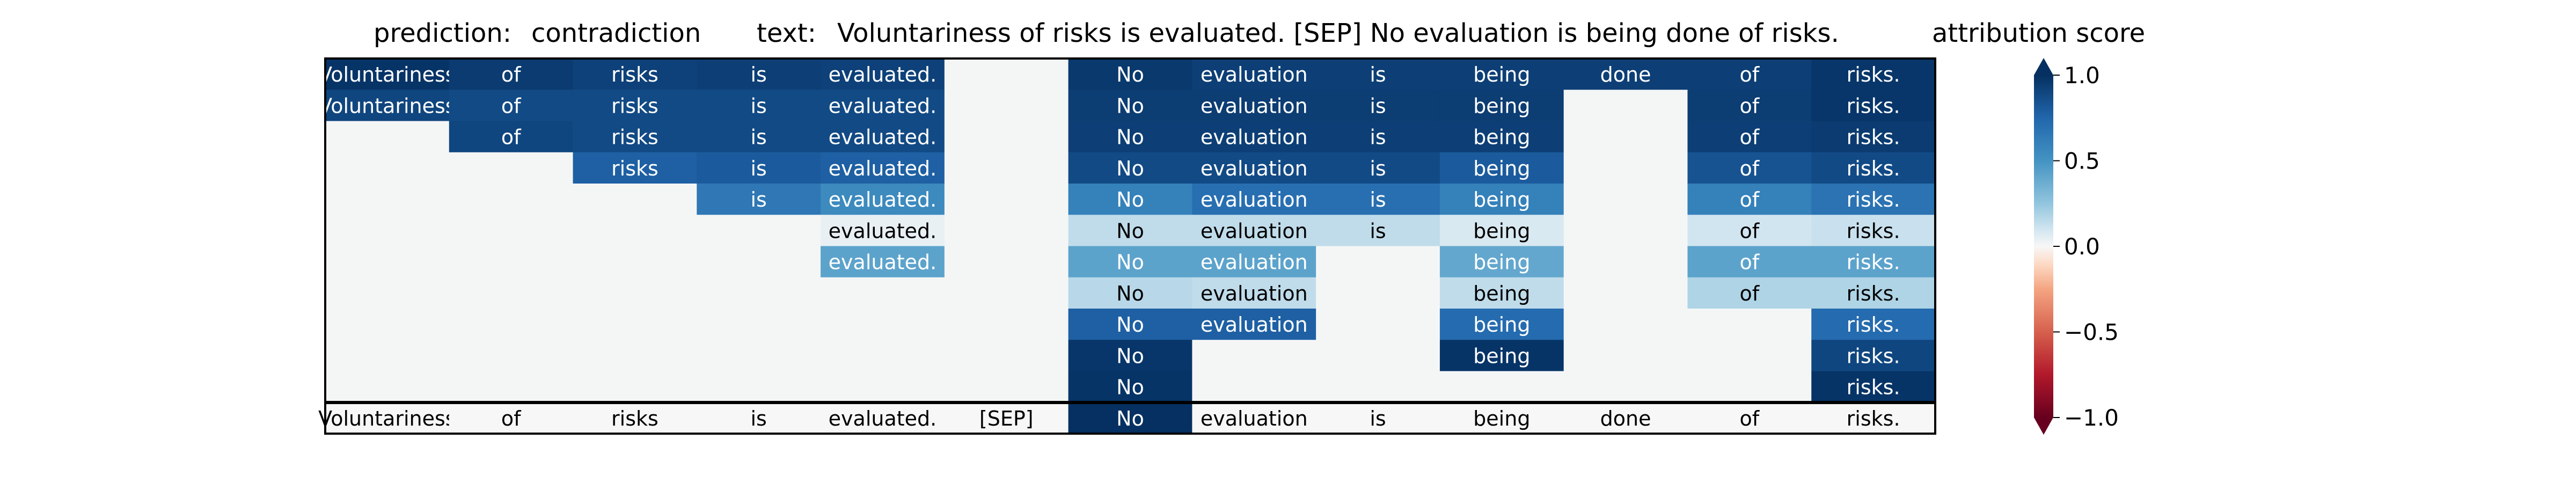  What do you see at coordinates (2038, 33) in the screenshot?
I see `colorbar-label: attribution score` at bounding box center [2038, 33].